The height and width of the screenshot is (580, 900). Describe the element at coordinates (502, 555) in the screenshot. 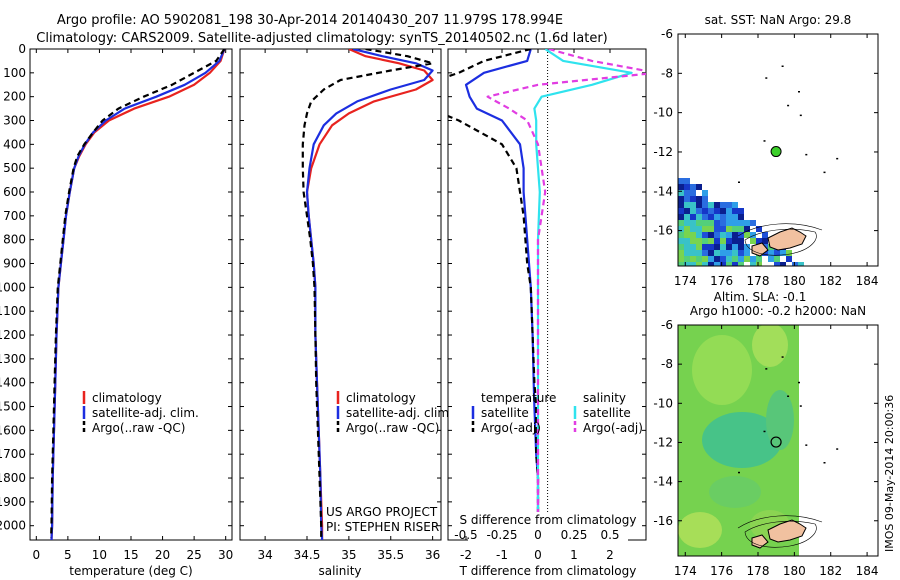

I see `x-tick-label: -1` at that location.